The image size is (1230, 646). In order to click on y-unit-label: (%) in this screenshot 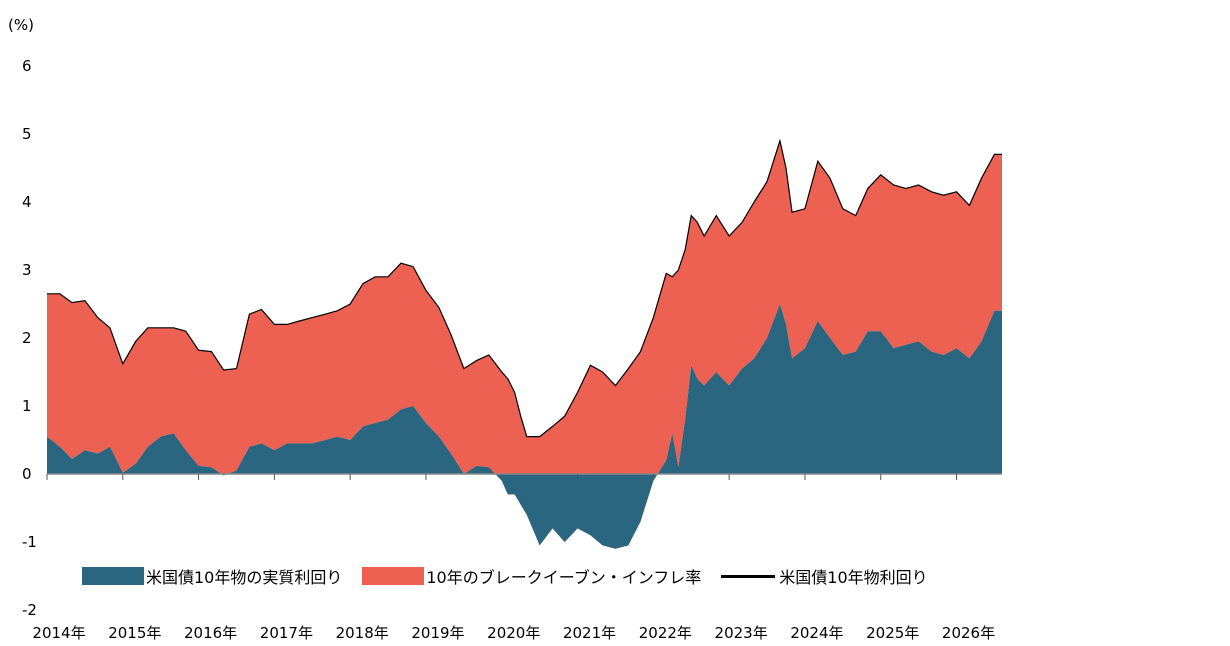, I will do `click(21, 25)`.